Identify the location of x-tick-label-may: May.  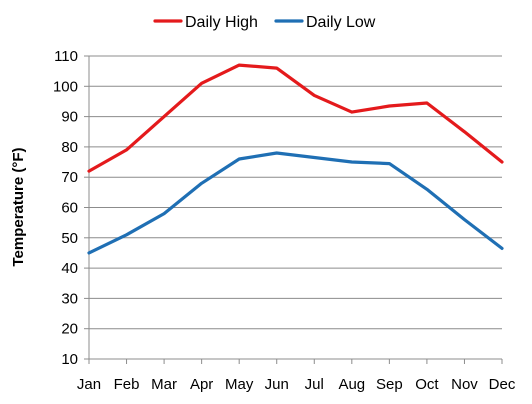
(239, 384).